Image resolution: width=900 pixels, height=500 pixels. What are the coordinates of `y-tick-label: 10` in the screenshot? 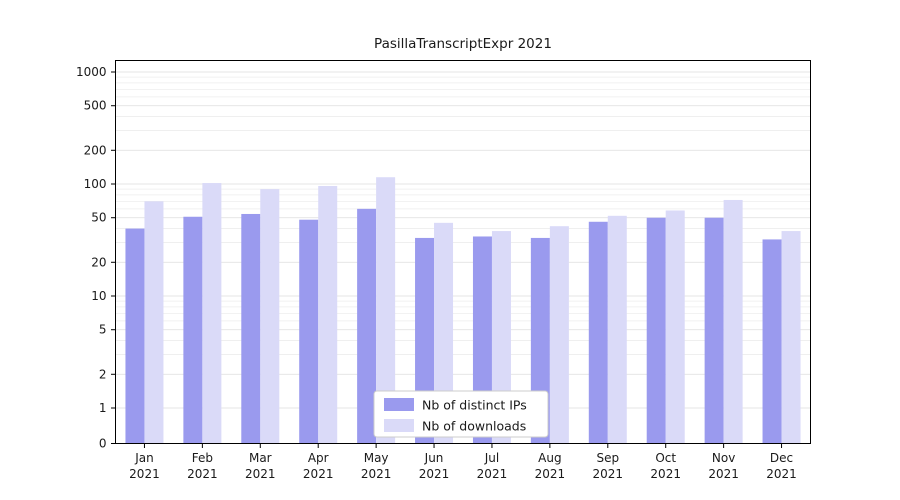 It's located at (98, 296).